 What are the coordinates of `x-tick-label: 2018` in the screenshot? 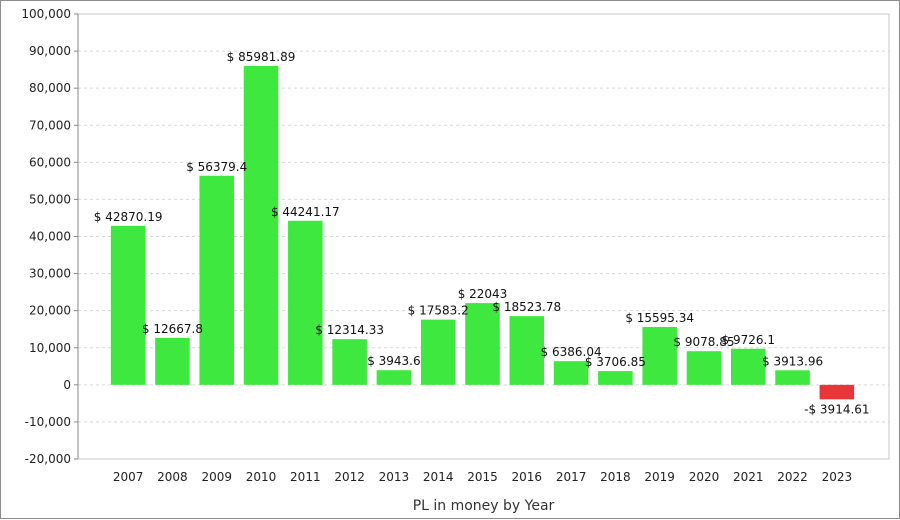 It's located at (615, 477).